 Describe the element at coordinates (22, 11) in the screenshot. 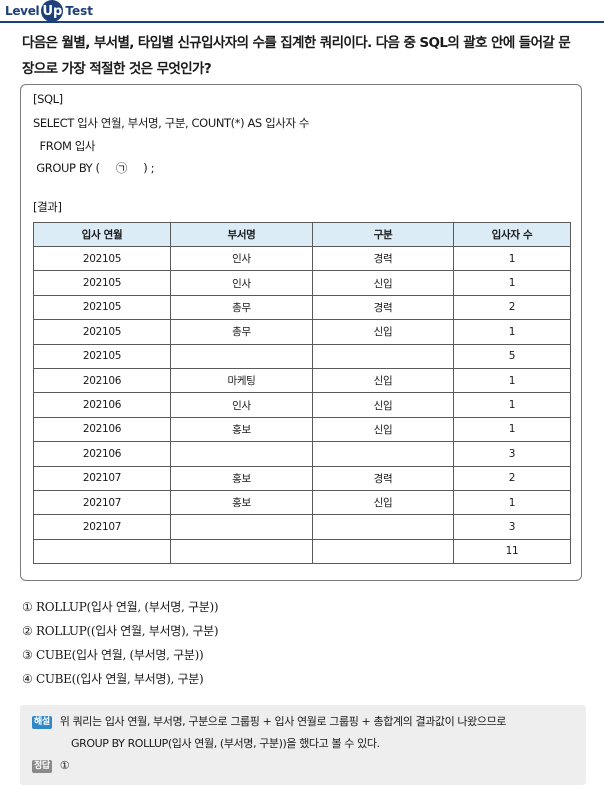

I see `logo-level-text: Level` at that location.